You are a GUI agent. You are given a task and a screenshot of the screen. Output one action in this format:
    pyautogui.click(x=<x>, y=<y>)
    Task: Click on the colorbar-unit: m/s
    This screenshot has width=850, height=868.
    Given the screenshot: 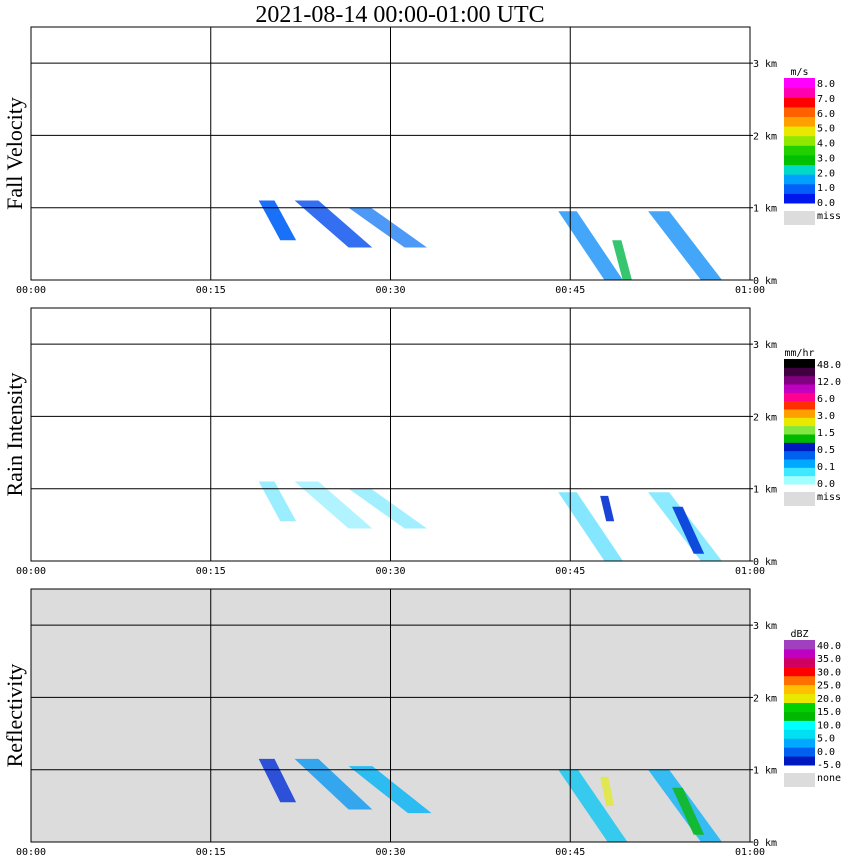 What is the action you would take?
    pyautogui.click(x=799, y=72)
    